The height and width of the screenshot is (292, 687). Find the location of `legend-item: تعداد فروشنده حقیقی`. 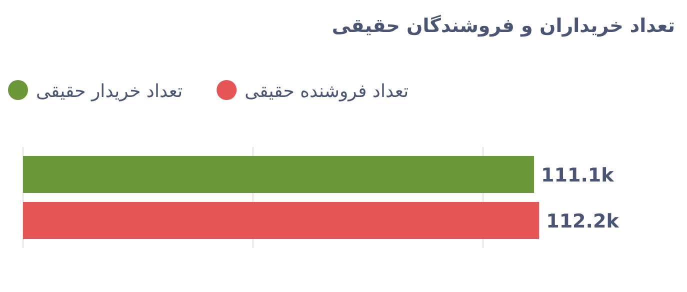

legend-item: تعداد فروشنده حقیقی is located at coordinates (312, 91).